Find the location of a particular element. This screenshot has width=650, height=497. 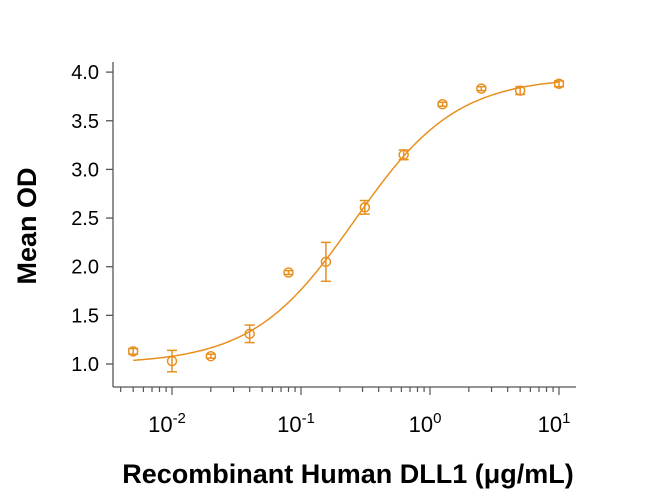

x-tick-label: 10⁻¹ is located at coordinates (296, 423).